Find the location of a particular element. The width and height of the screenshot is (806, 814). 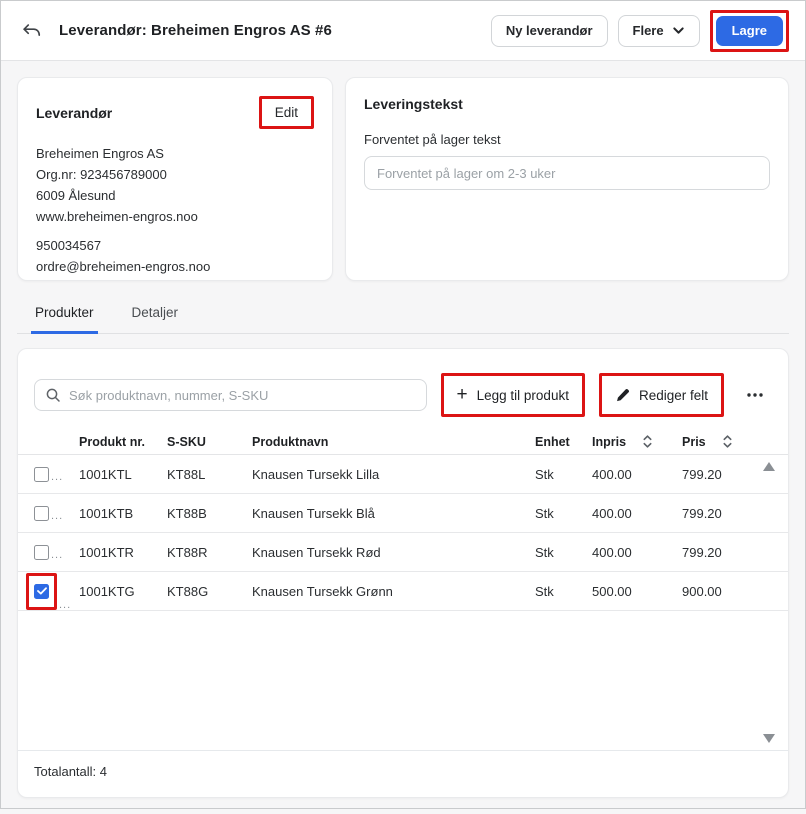

edit-button: Edit is located at coordinates (286, 112).